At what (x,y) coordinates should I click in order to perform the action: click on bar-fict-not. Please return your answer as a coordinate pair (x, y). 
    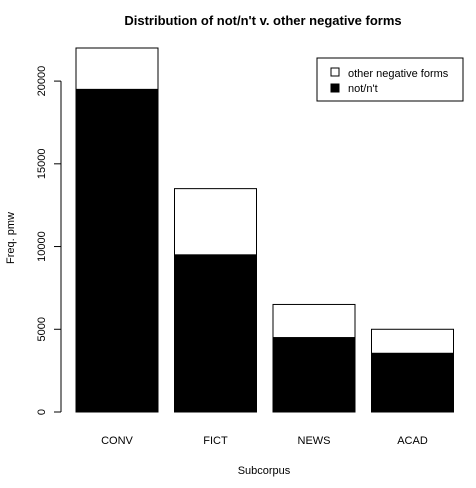
    Looking at the image, I should click on (215, 333).